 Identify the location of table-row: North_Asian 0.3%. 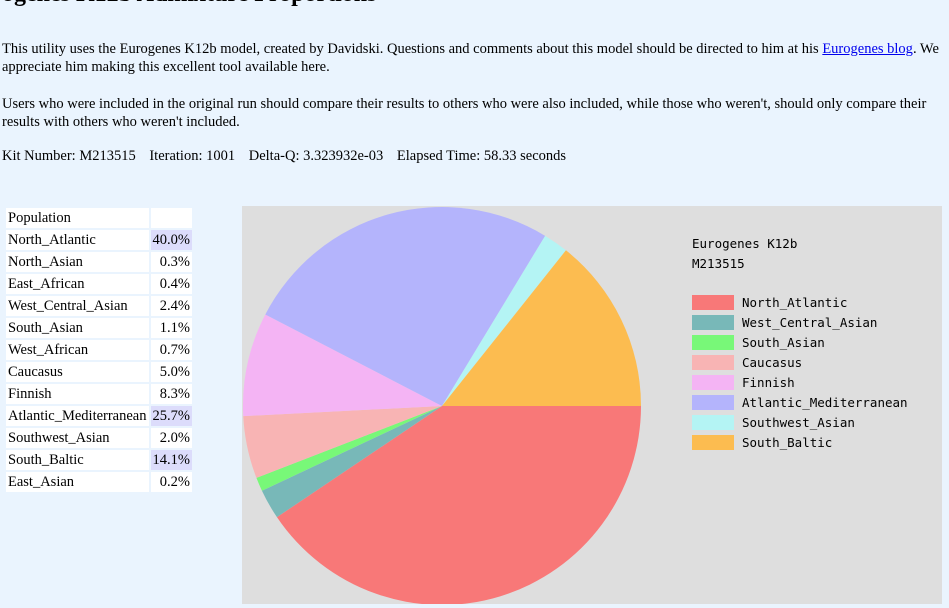
(99, 262).